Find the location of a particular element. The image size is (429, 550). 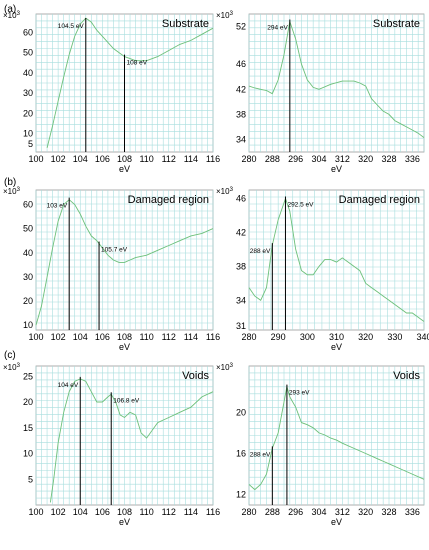

x-tick-label: 312 is located at coordinates (342, 159).